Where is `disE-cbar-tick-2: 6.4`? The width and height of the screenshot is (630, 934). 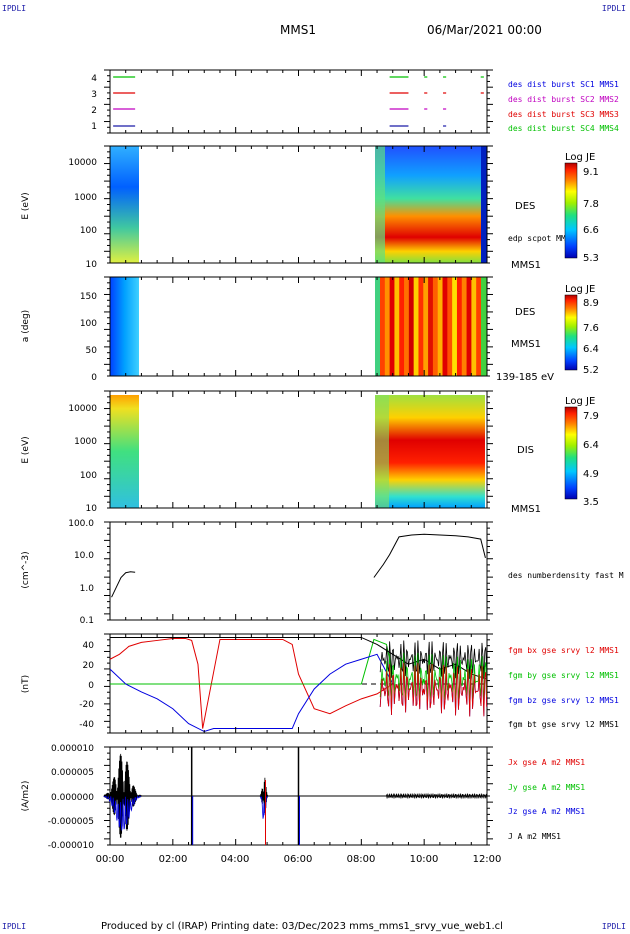
disE-cbar-tick-2: 6.4 is located at coordinates (591, 445).